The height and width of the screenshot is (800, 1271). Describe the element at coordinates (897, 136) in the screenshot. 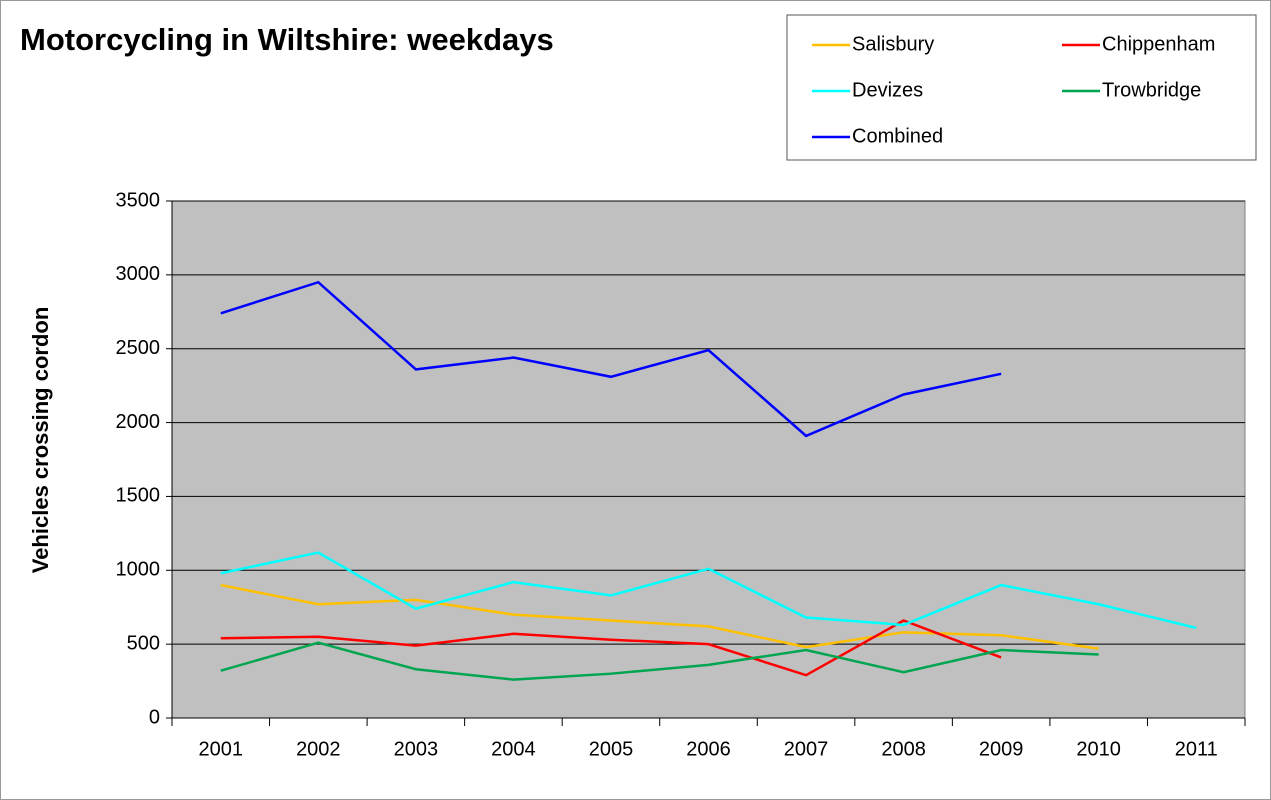

I see `legend-label: Combined` at that location.